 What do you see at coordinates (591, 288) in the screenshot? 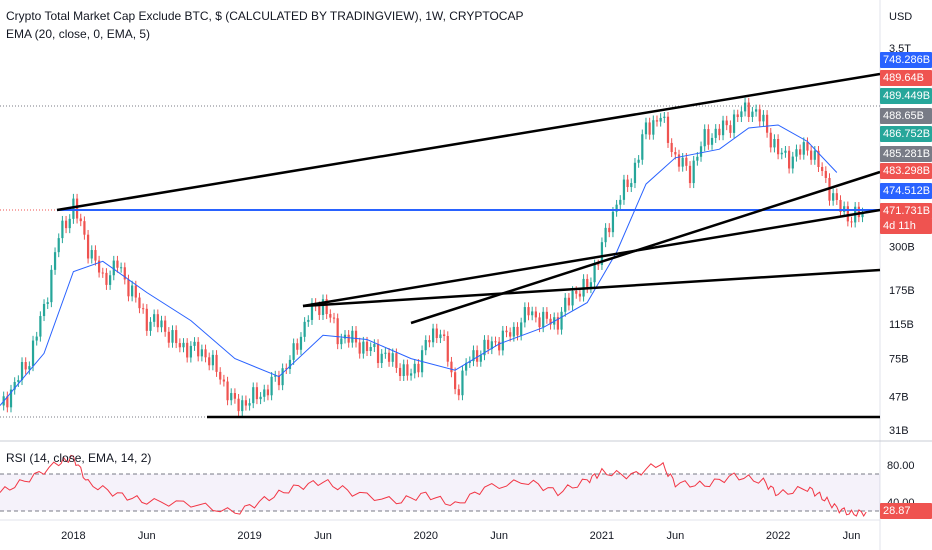
I see `trendline-2019-high` at bounding box center [591, 288].